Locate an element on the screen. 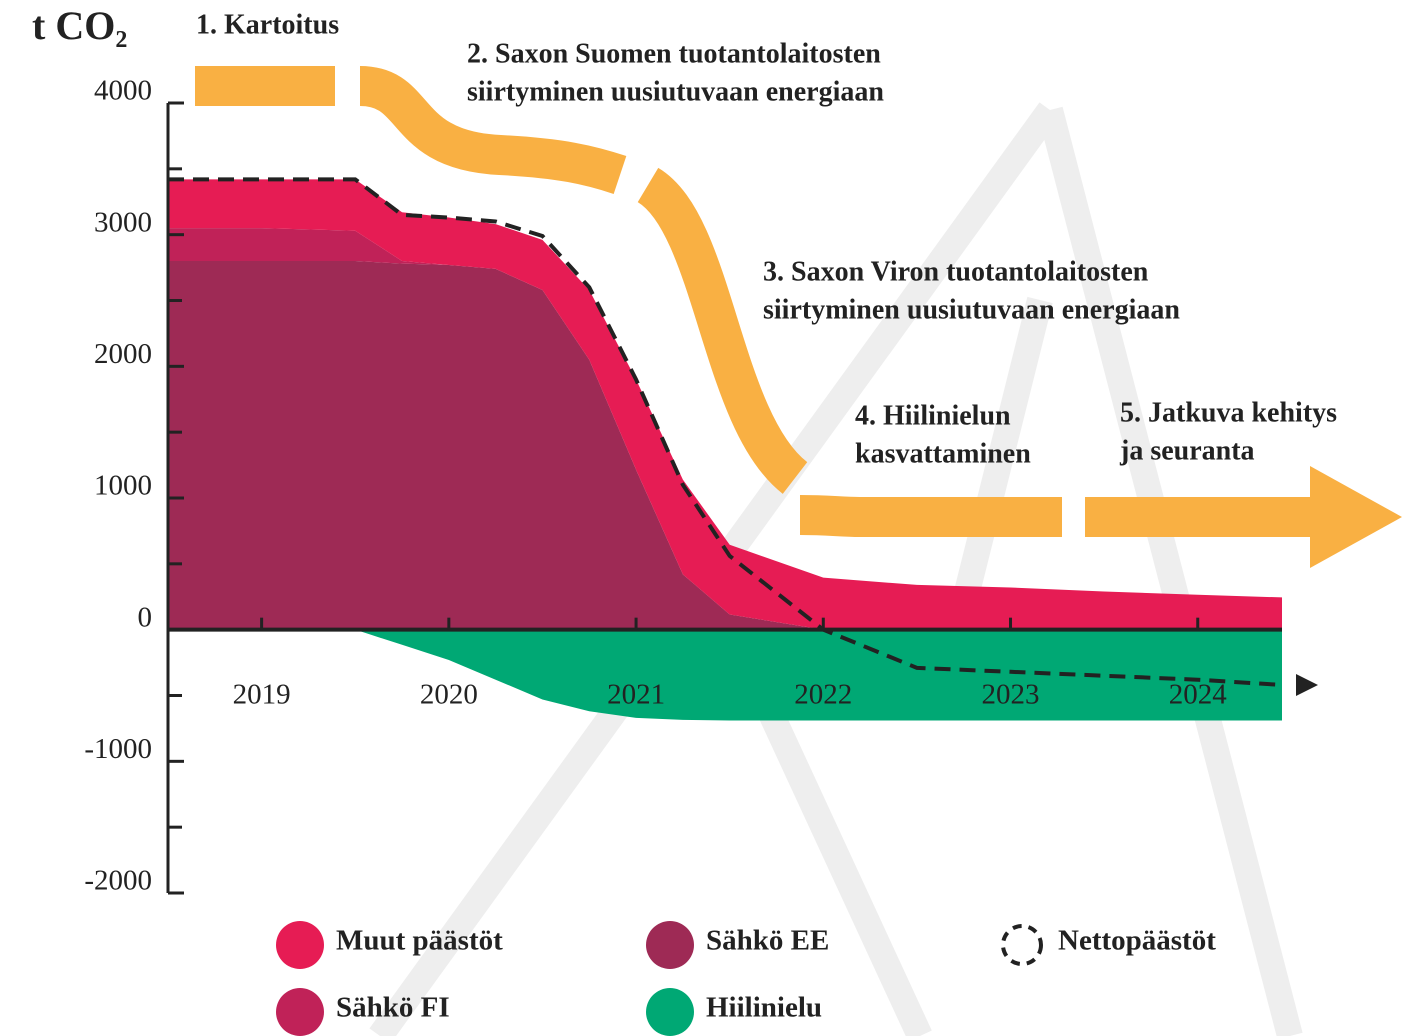  y-tick-label: 3000 is located at coordinates (123, 222).